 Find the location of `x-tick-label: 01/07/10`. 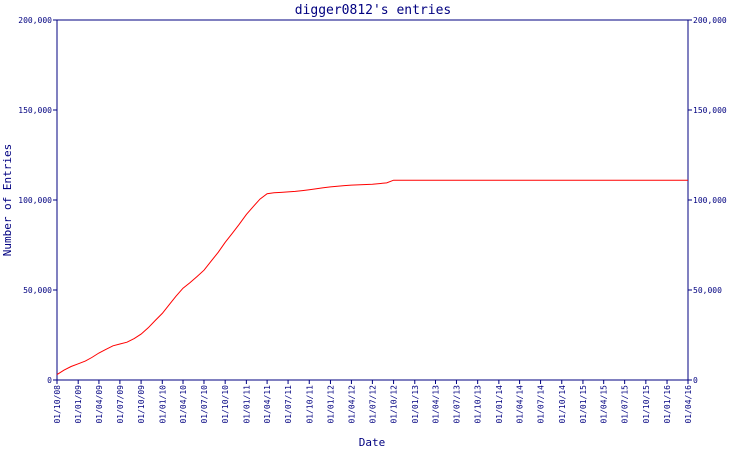

x-tick-label: 01/07/10 is located at coordinates (204, 404).